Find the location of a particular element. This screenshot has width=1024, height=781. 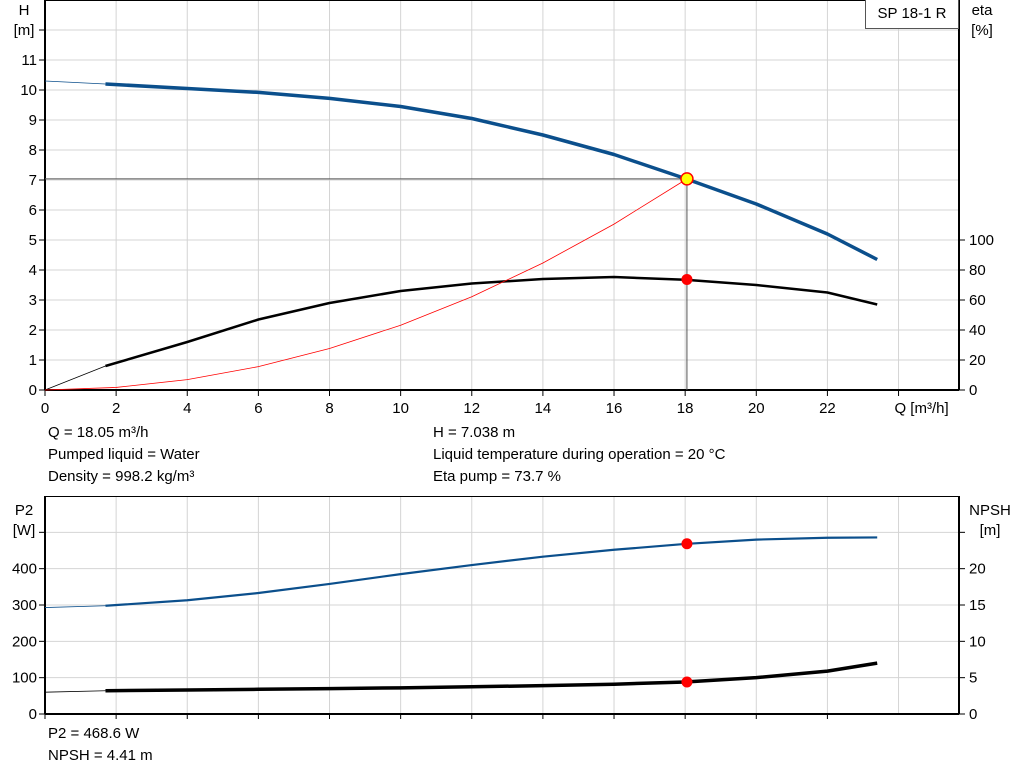

npsh-curve-extrapolation is located at coordinates (75, 691).